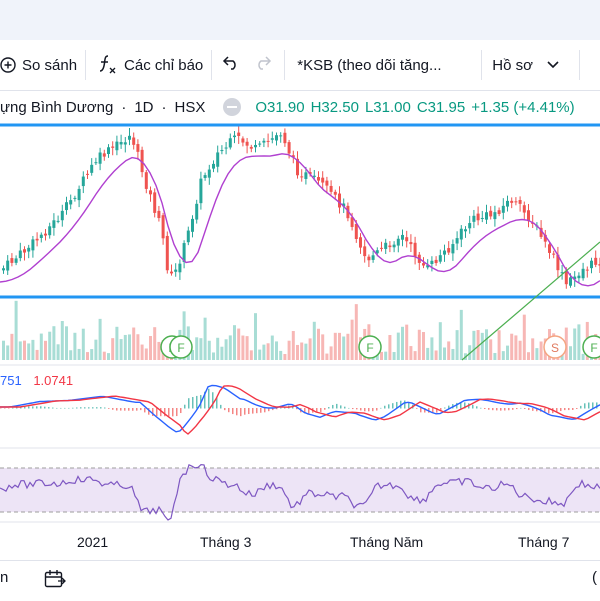  I want to click on event-marker-s: S, so click(555, 347).